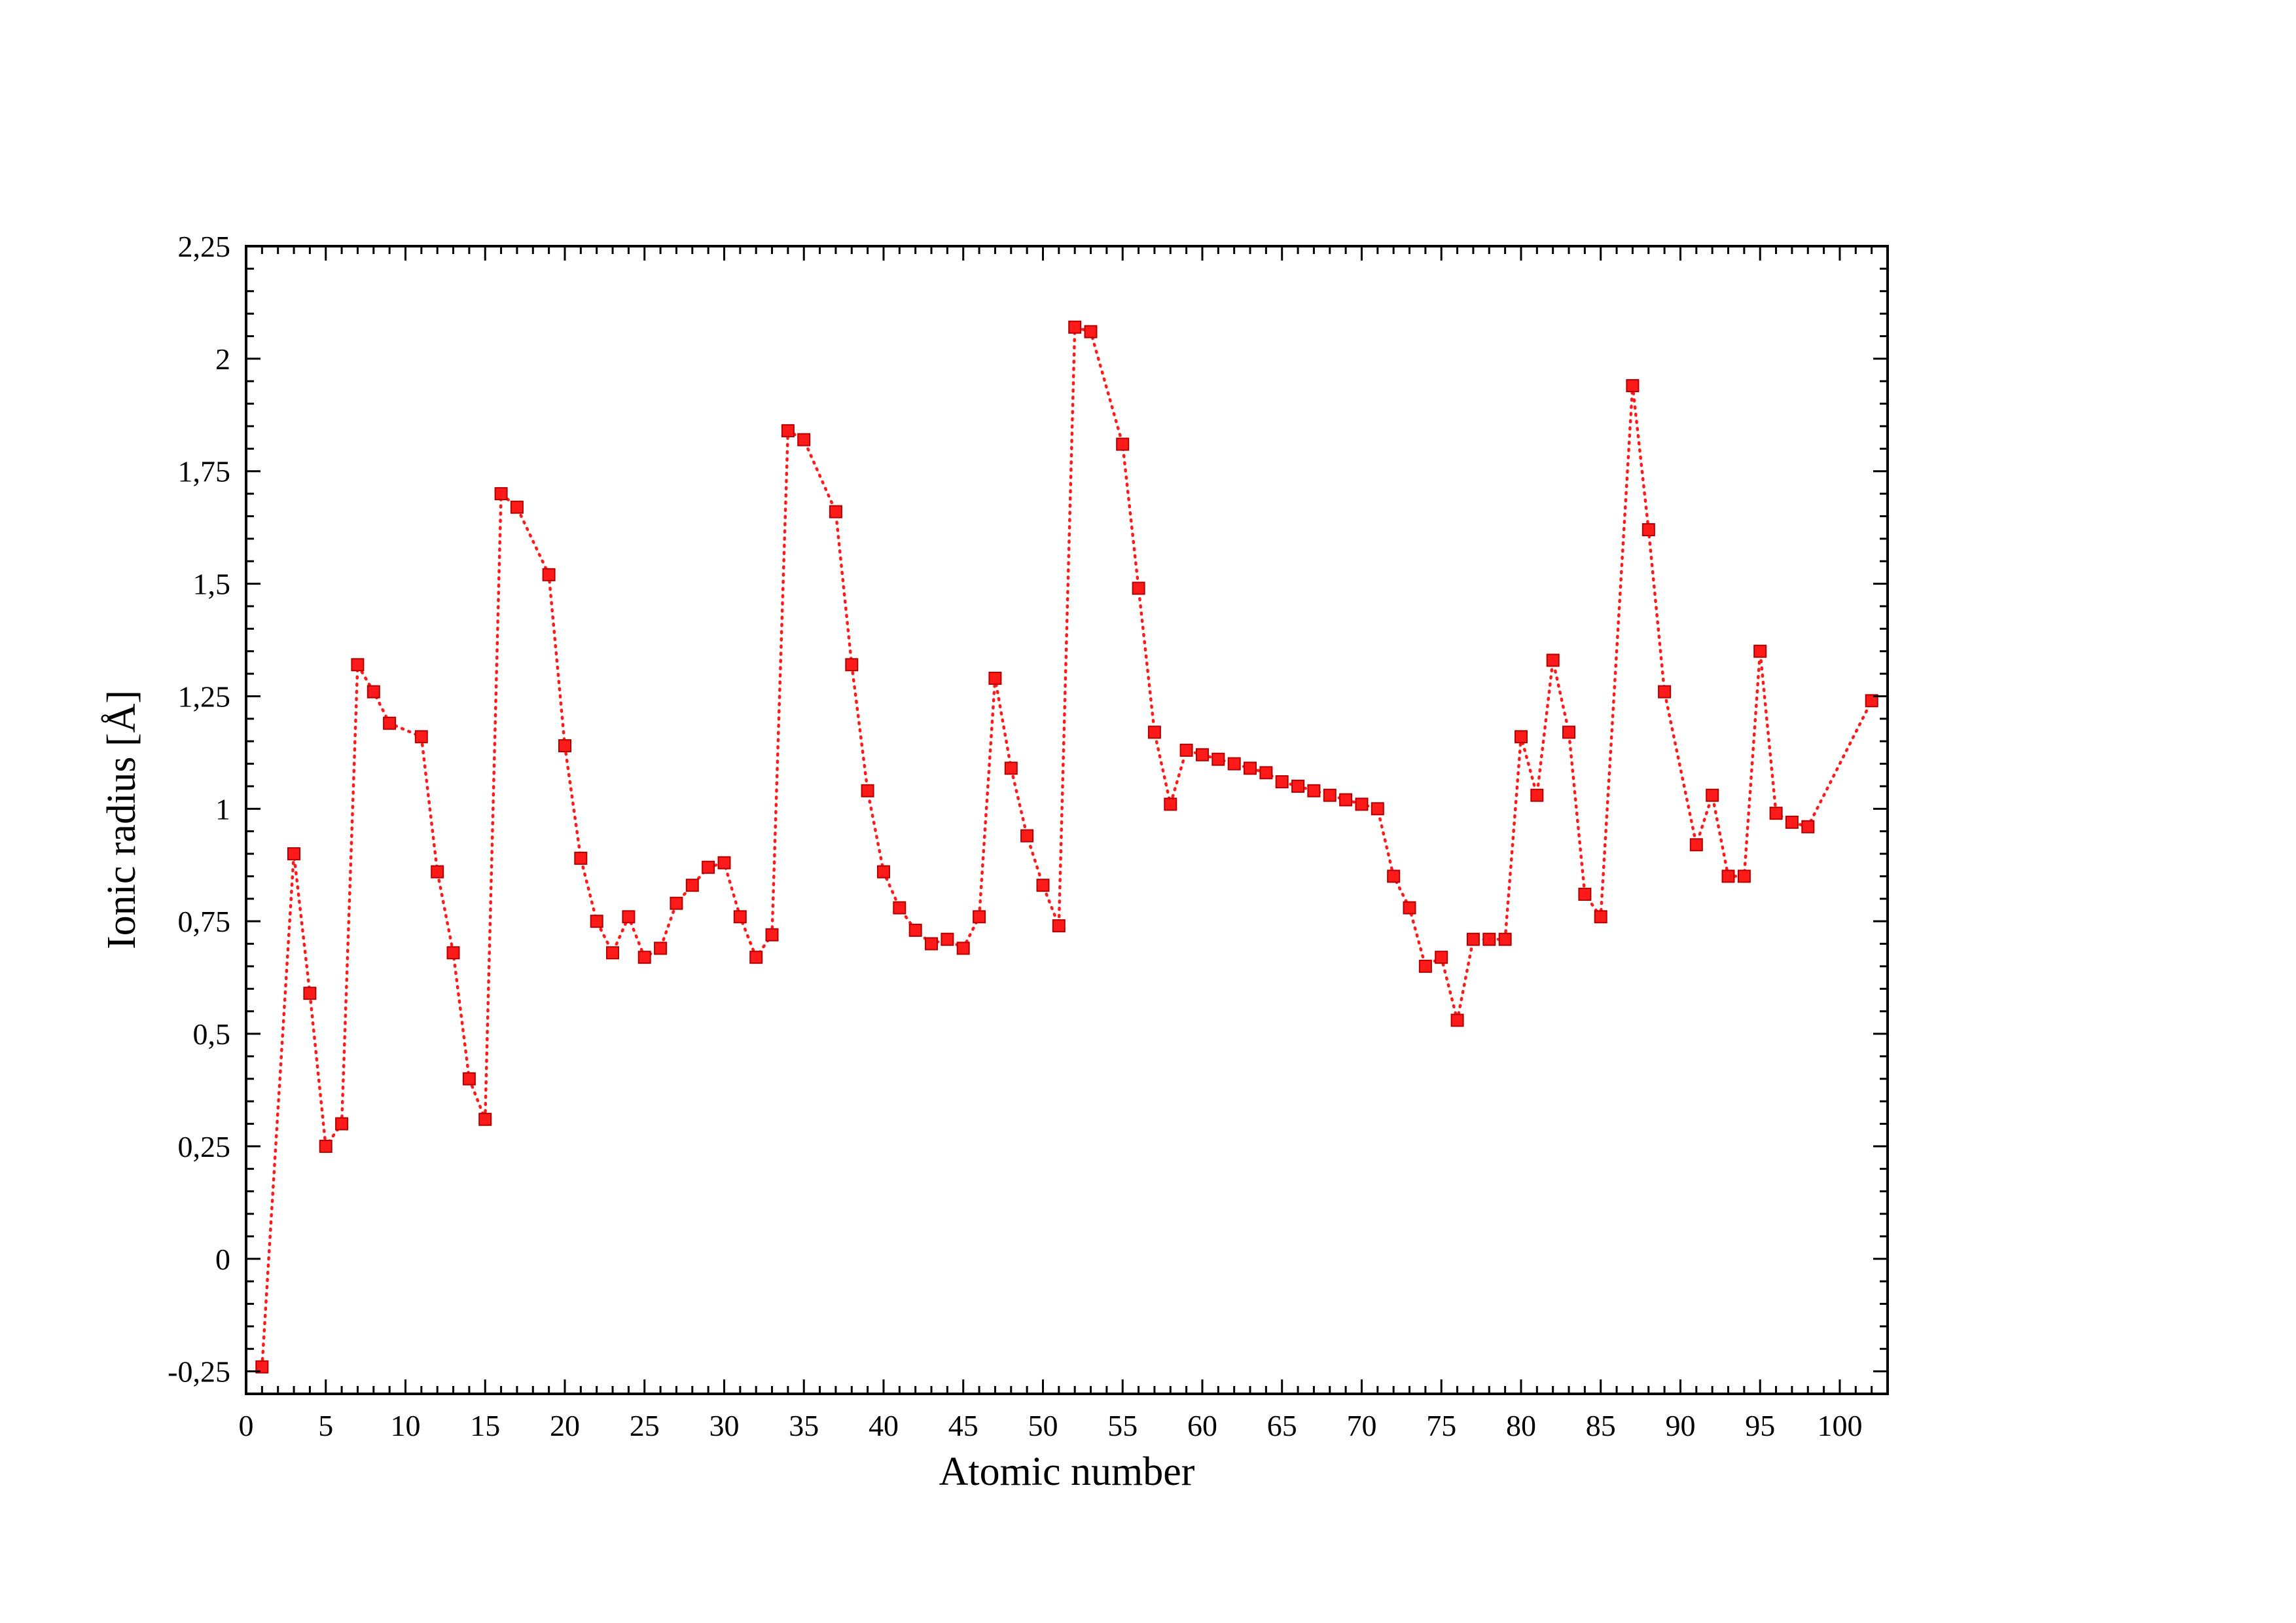 This screenshot has height=1623, width=2296. I want to click on x-tick-label: 5, so click(325, 1425).